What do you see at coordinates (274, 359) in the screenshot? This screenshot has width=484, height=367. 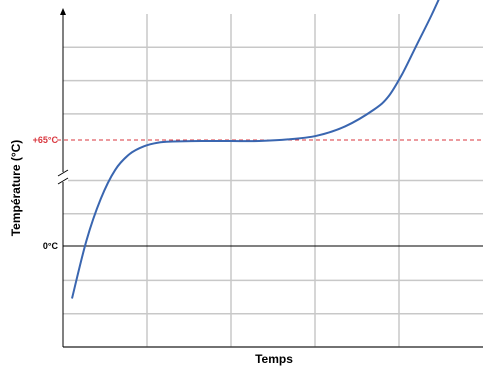 I see `x-axis-label: Temps` at bounding box center [274, 359].